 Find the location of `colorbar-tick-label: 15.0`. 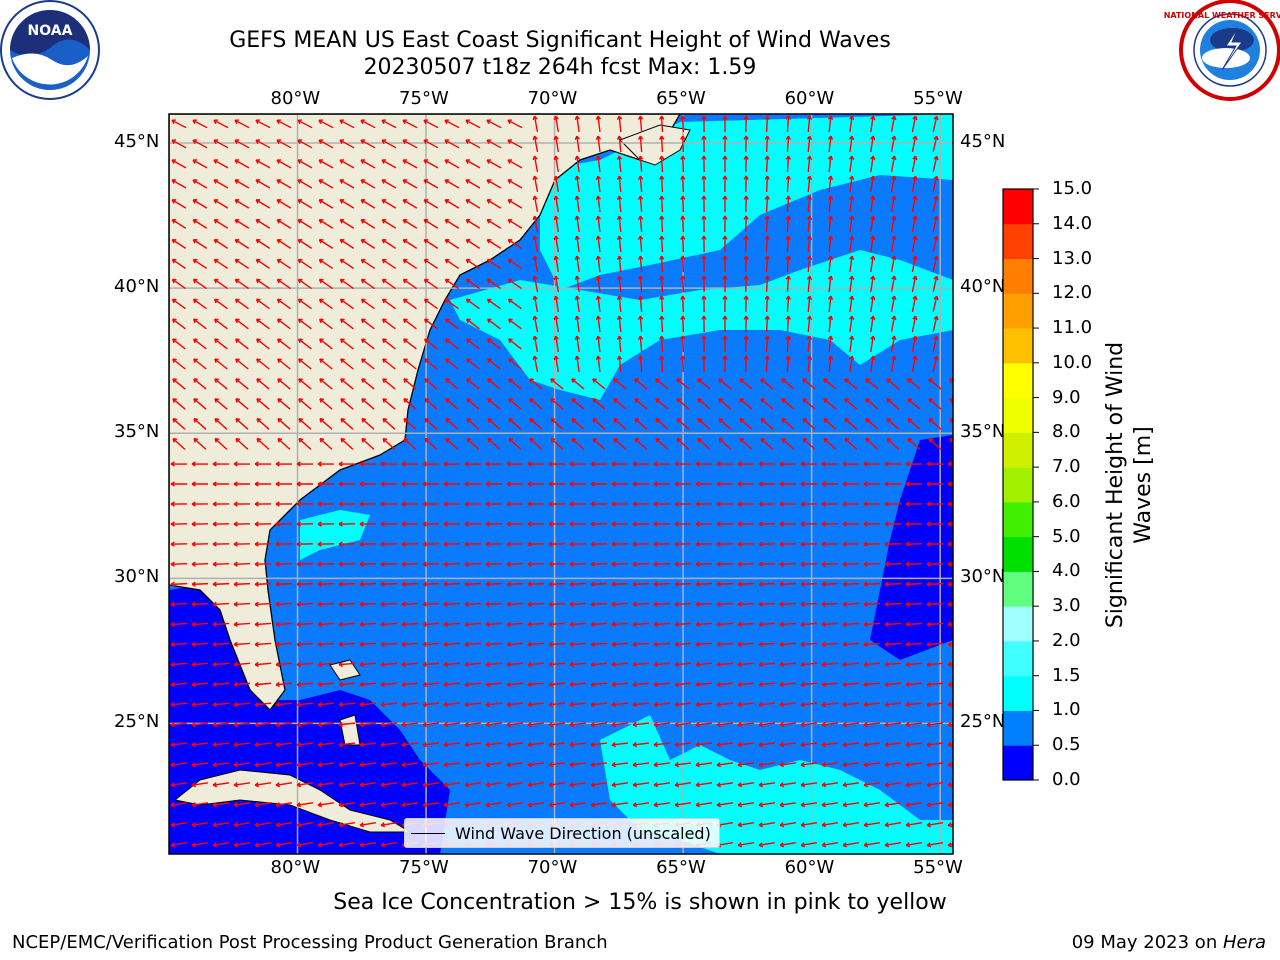

colorbar-tick-label: 15.0 is located at coordinates (1072, 188).